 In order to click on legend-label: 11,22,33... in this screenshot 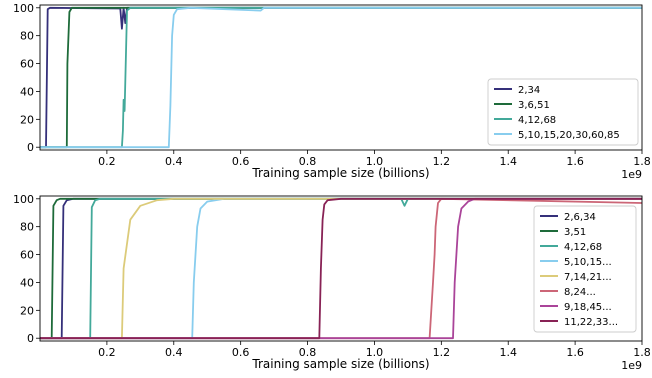, I will do `click(591, 322)`.